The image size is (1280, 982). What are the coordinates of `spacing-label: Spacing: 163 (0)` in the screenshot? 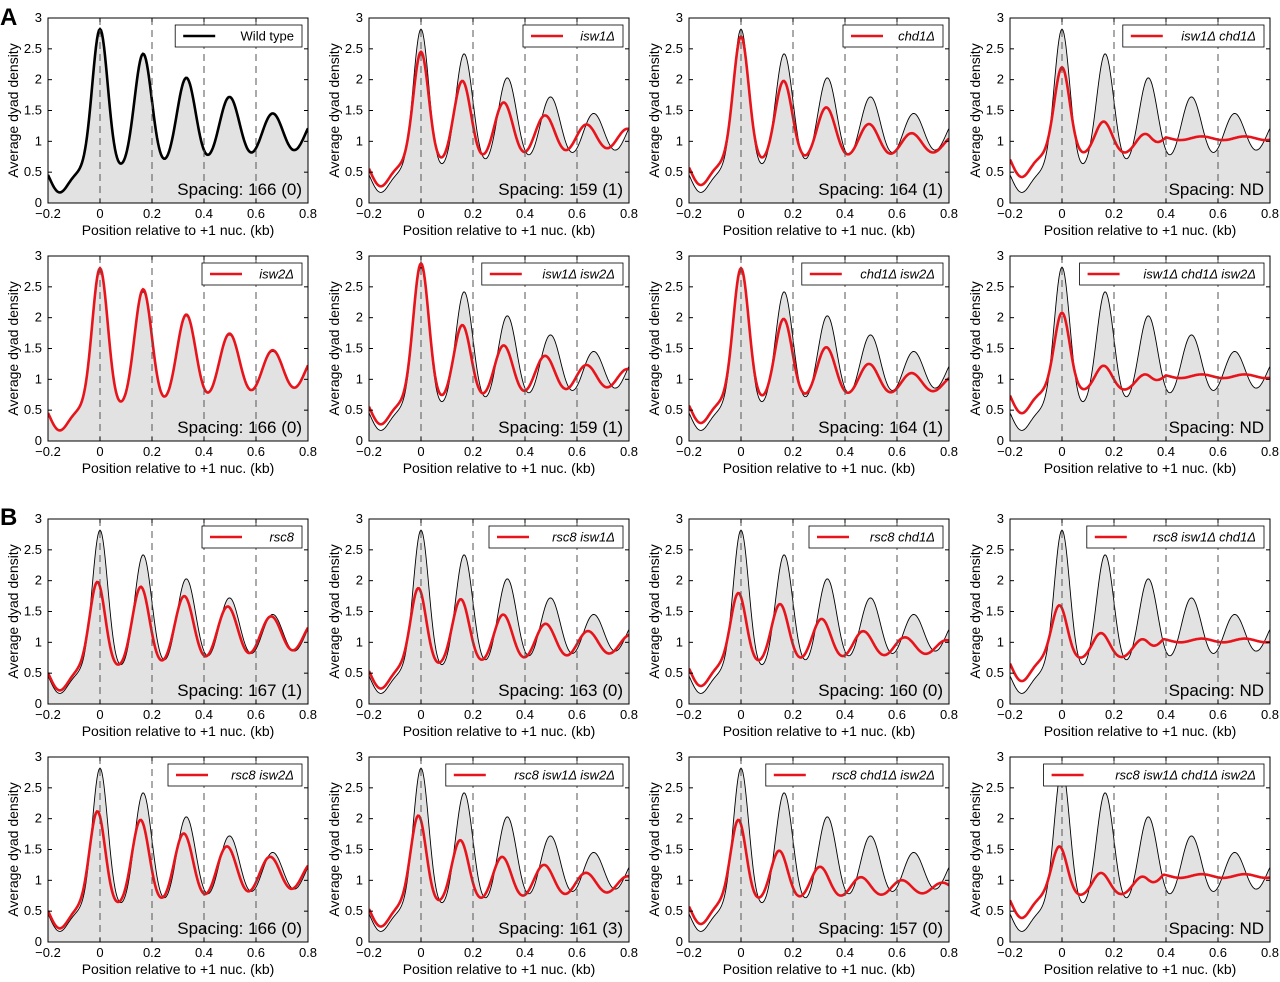 It's located at (560, 690).